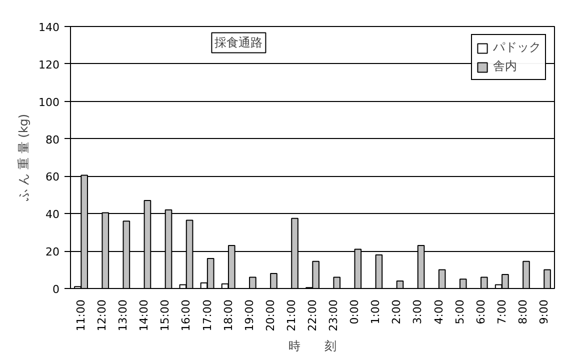 This screenshot has width=564, height=356. I want to click on x-tick-label: 2:00, so click(397, 312).